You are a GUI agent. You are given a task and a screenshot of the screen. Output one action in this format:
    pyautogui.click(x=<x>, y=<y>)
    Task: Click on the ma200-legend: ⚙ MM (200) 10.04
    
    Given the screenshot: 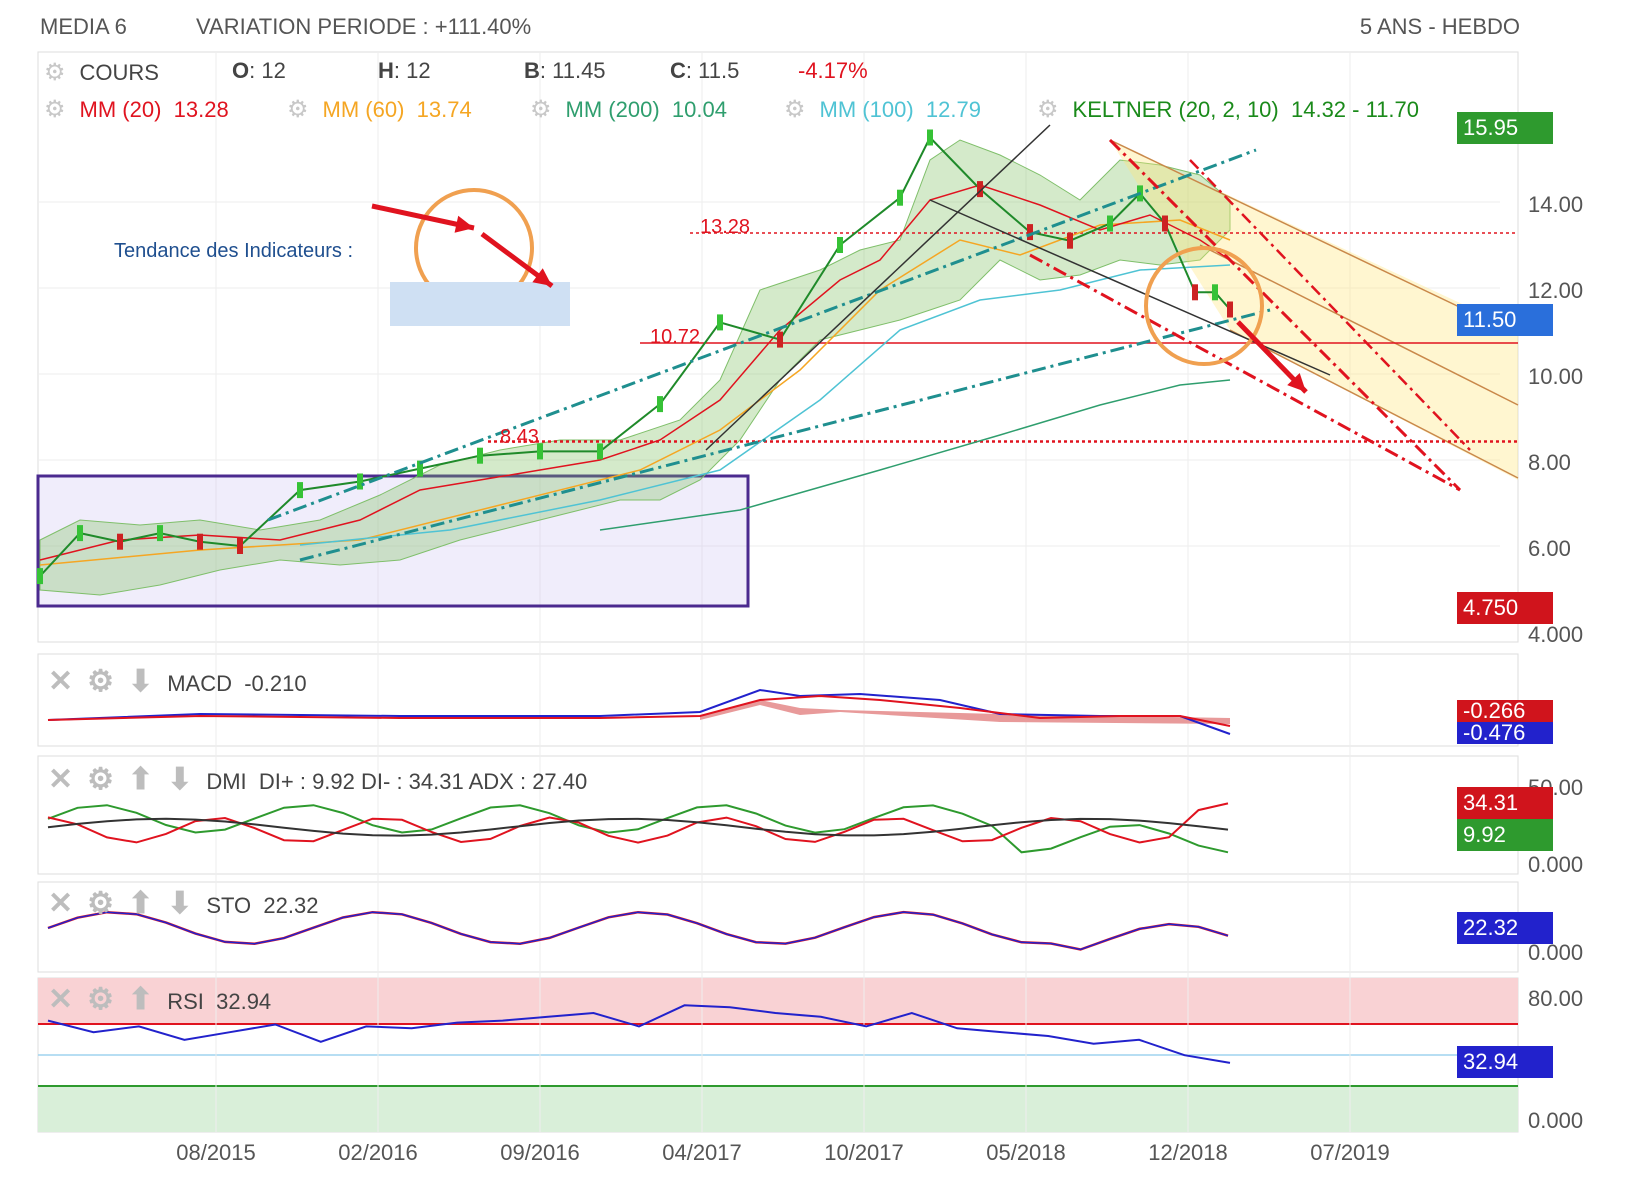 What is the action you would take?
    pyautogui.click(x=628, y=109)
    